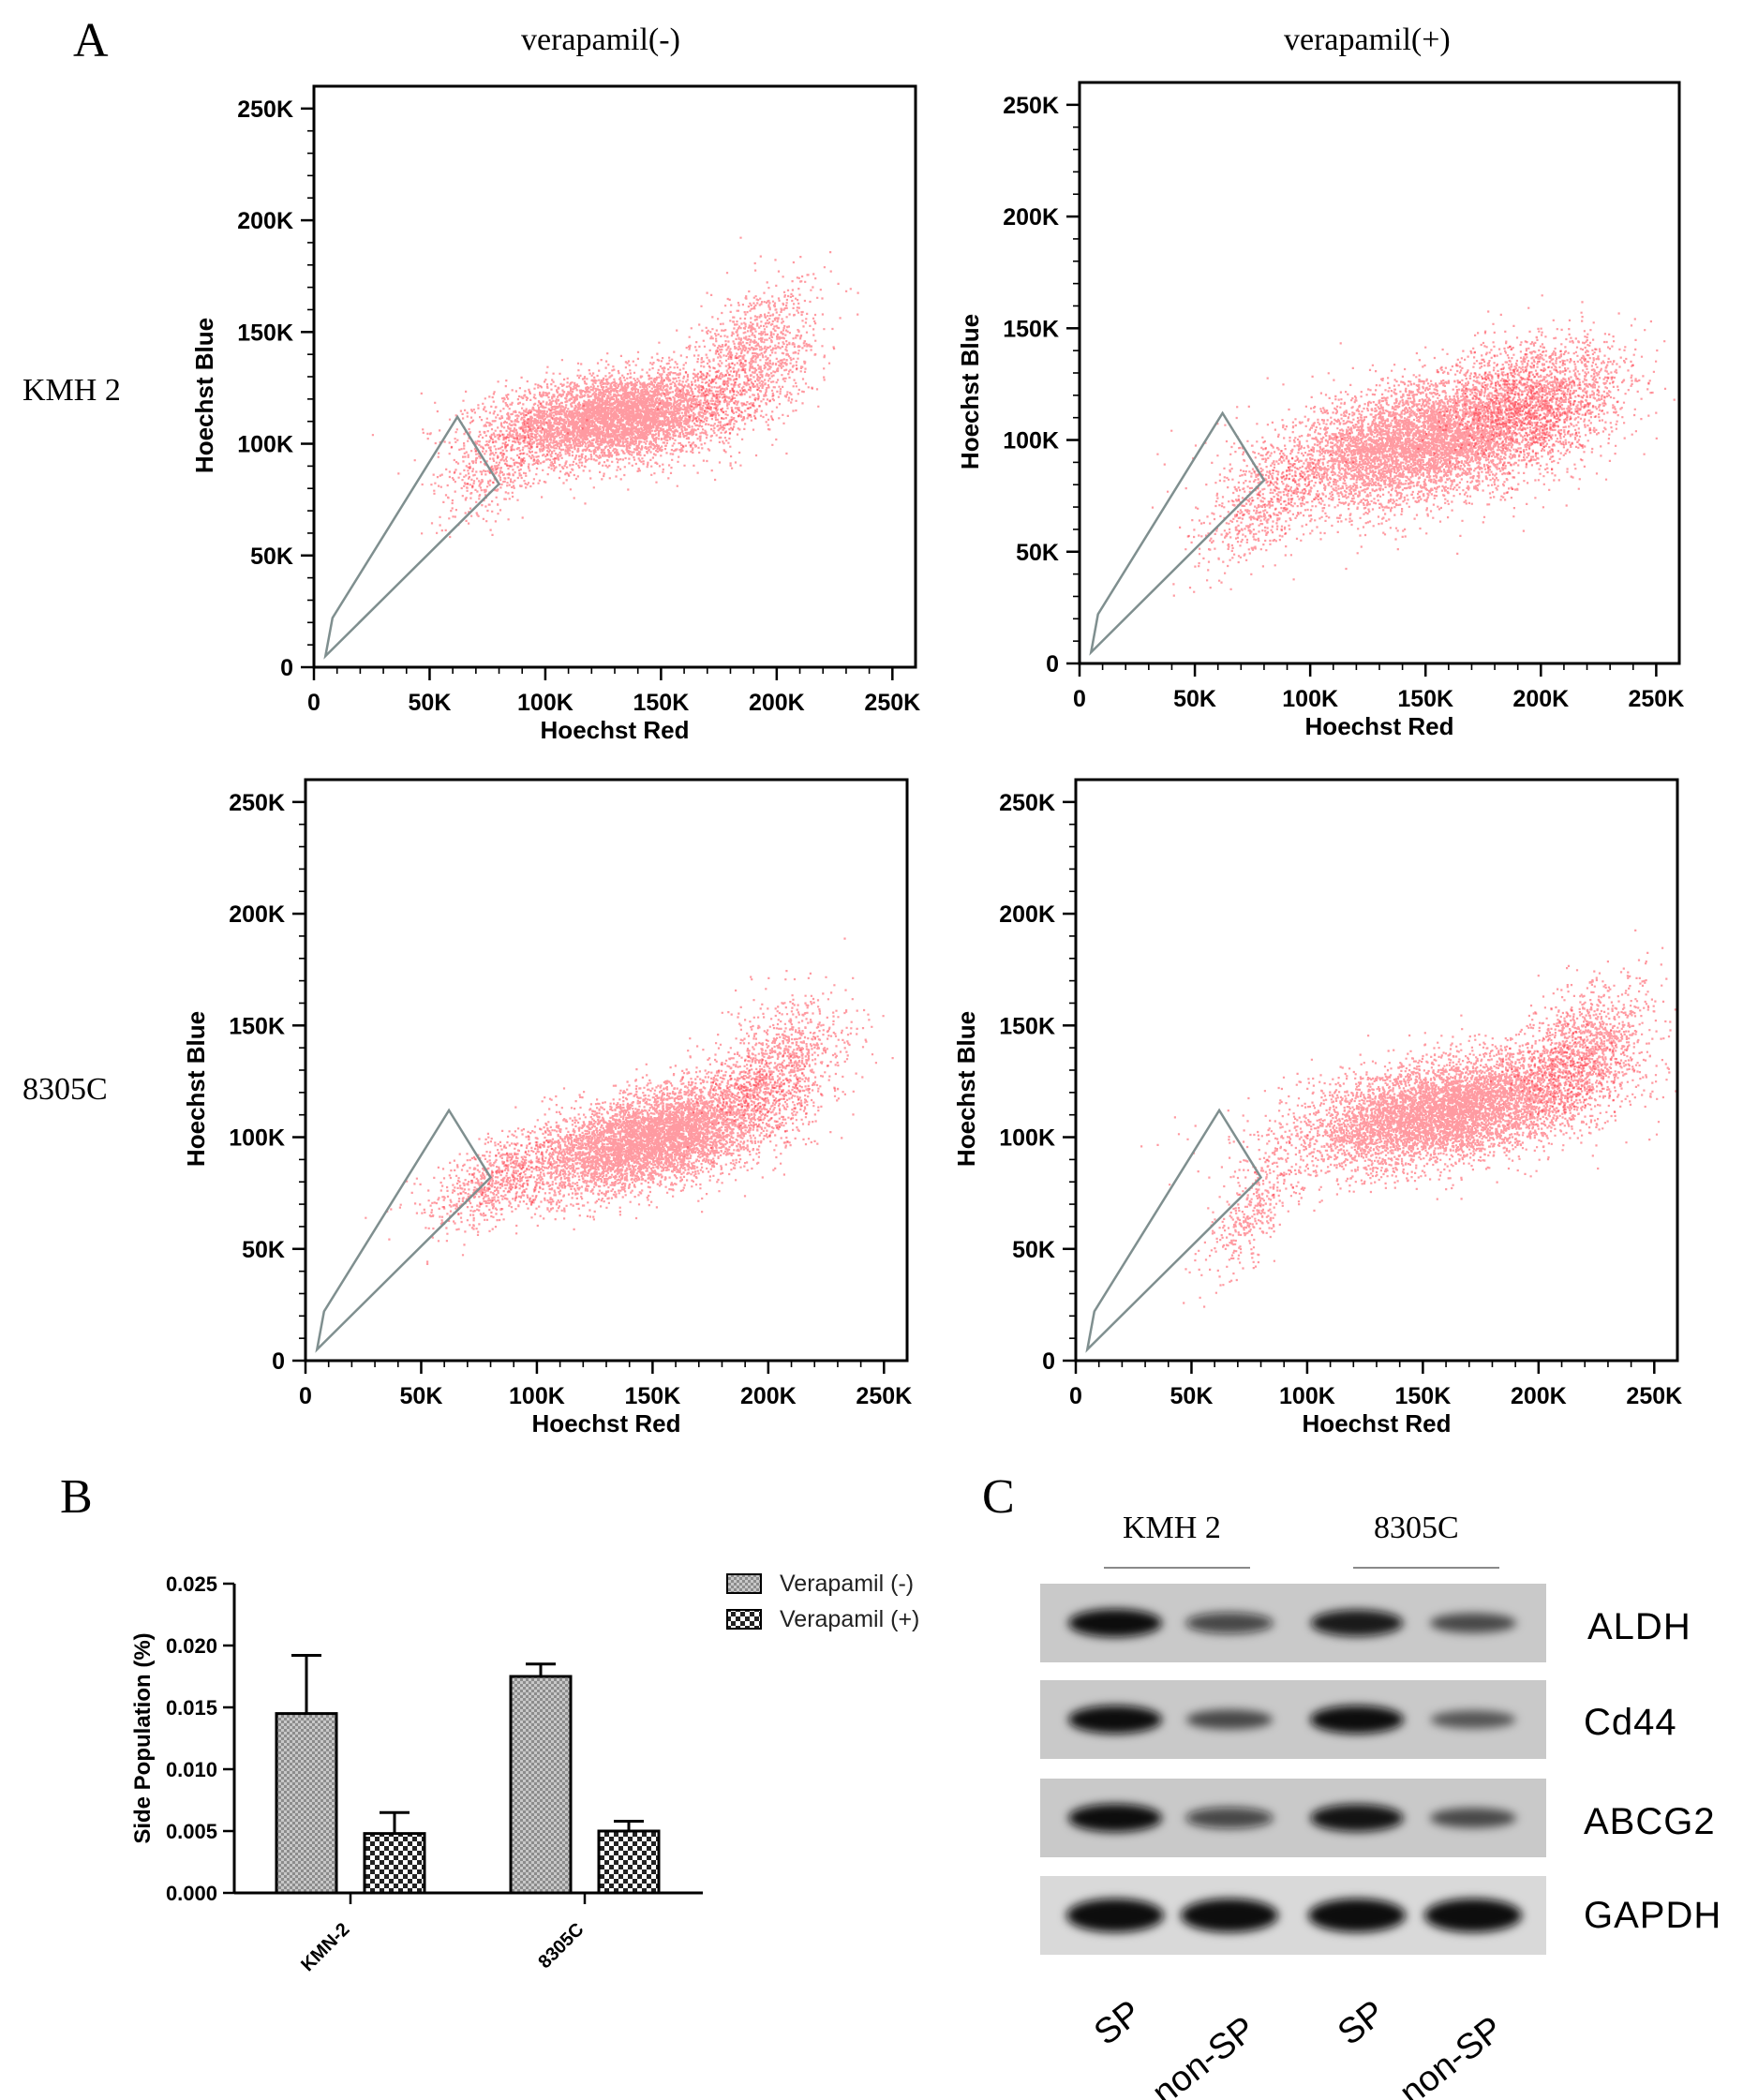 The width and height of the screenshot is (1743, 2100). What do you see at coordinates (191, 1769) in the screenshot?
I see `y-tick-label: 0.010` at bounding box center [191, 1769].